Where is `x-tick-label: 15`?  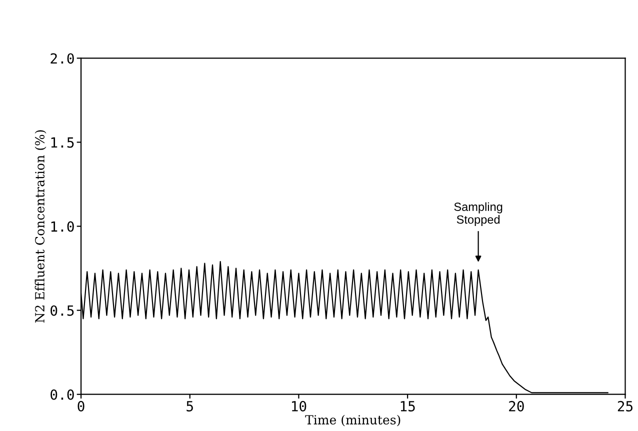
x-tick-label: 15 is located at coordinates (407, 406).